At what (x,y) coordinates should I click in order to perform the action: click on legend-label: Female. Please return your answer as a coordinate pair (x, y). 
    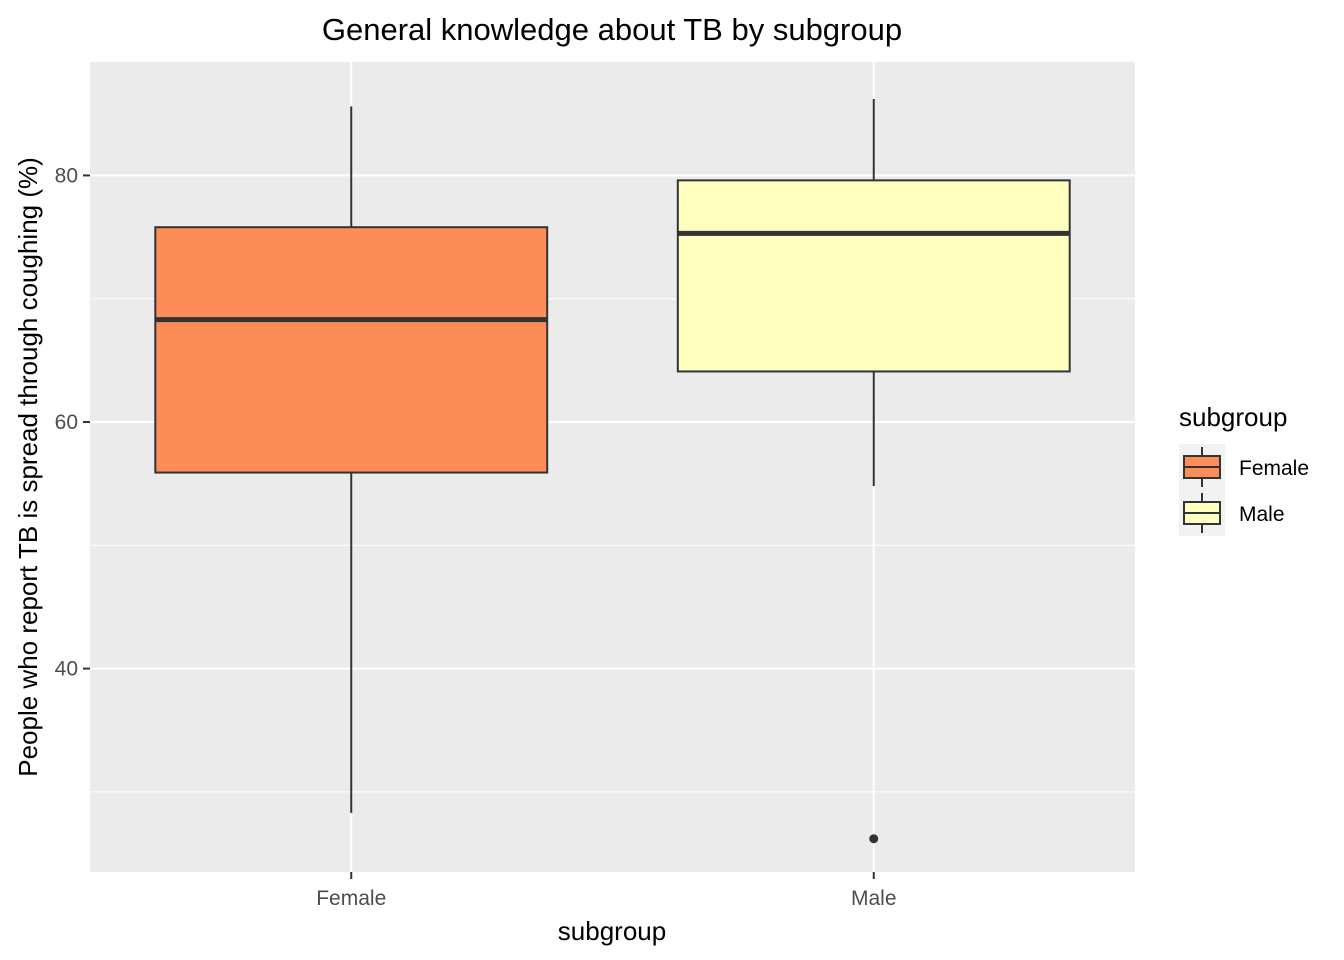
    Looking at the image, I should click on (1274, 468).